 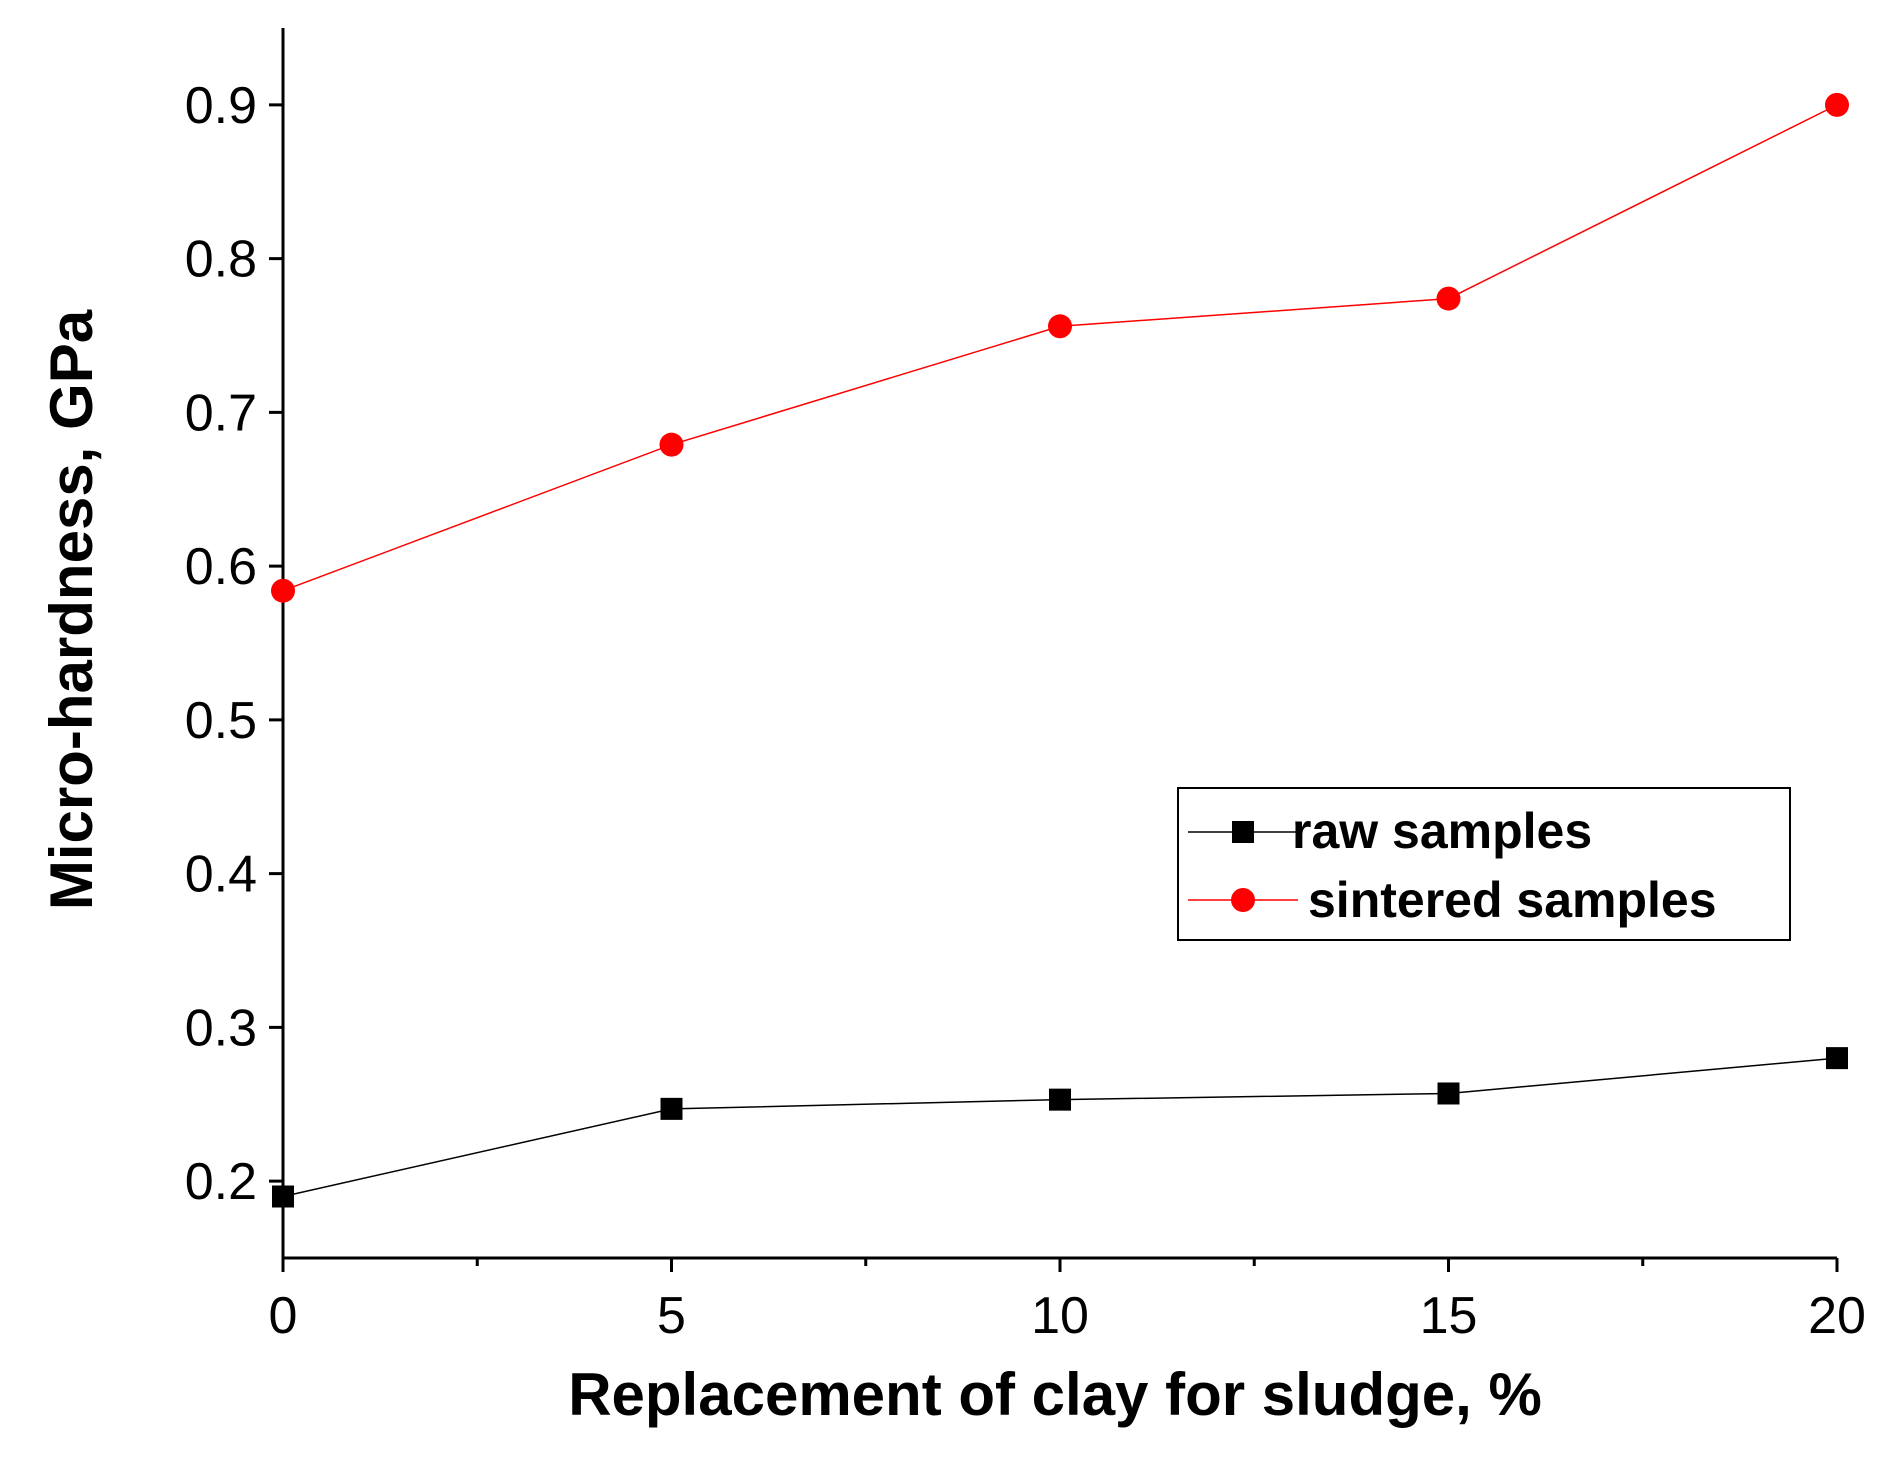 I want to click on y-tick-label: 0.5, so click(x=221, y=721).